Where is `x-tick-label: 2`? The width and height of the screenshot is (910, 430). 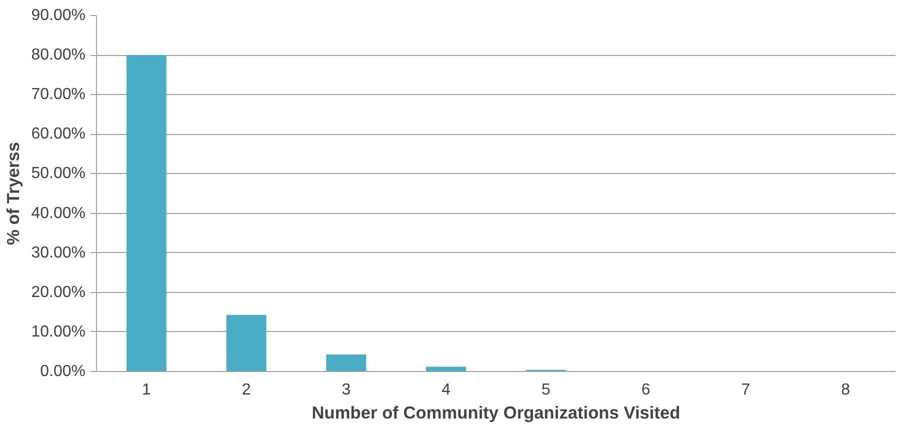 x-tick-label: 2 is located at coordinates (246, 390).